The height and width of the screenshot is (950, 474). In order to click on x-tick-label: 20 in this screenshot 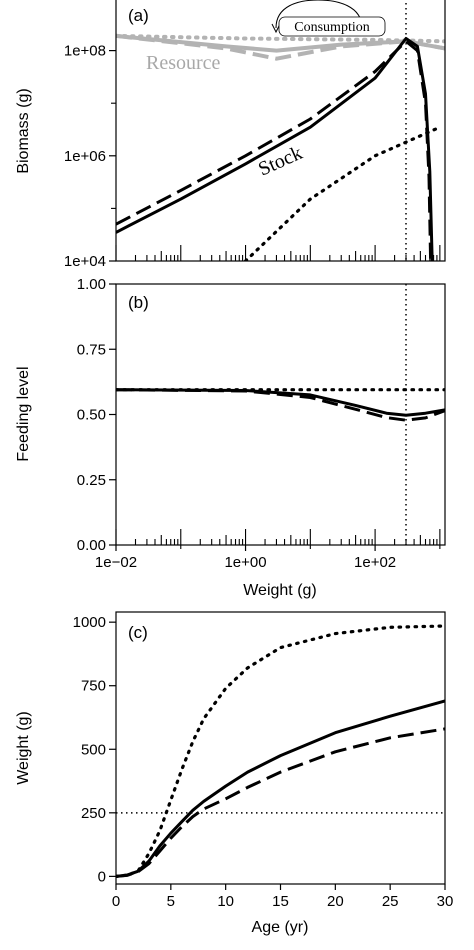, I will do `click(335, 901)`.